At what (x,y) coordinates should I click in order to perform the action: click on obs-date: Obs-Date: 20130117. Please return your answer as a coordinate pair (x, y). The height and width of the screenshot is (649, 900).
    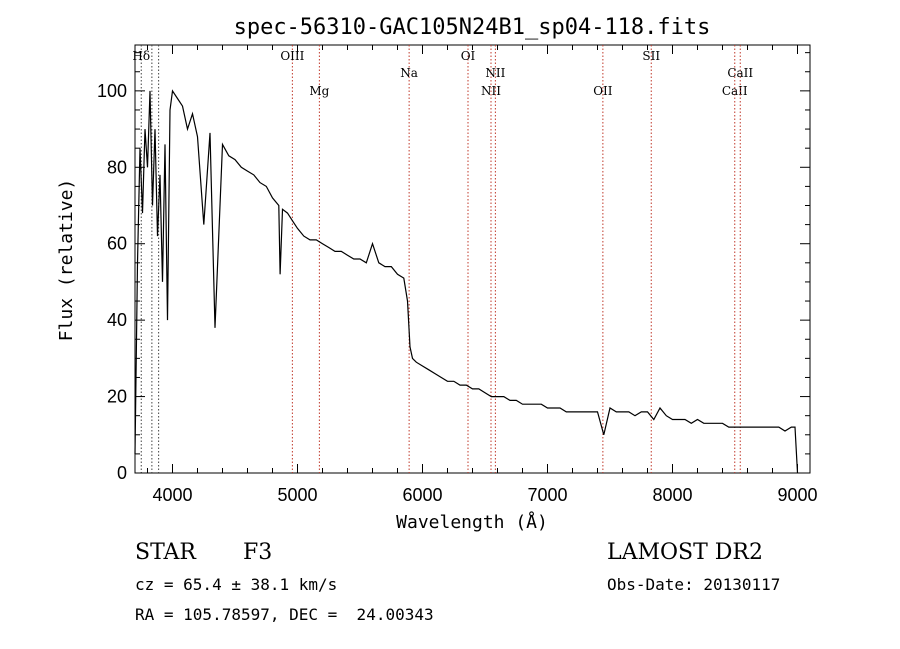
    Looking at the image, I should click on (694, 584).